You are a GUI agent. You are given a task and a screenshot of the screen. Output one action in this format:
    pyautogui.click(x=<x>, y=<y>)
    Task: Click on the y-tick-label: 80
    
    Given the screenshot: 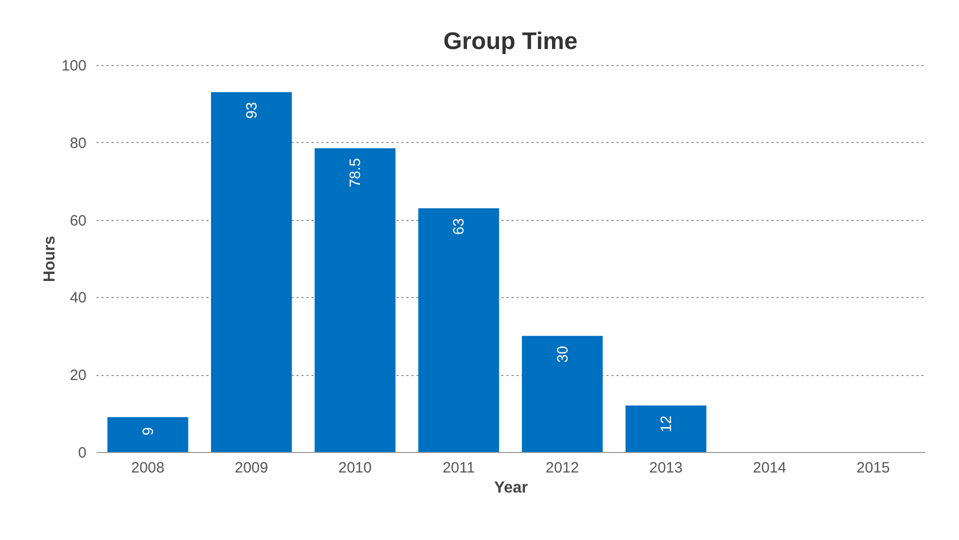 What is the action you would take?
    pyautogui.click(x=78, y=143)
    